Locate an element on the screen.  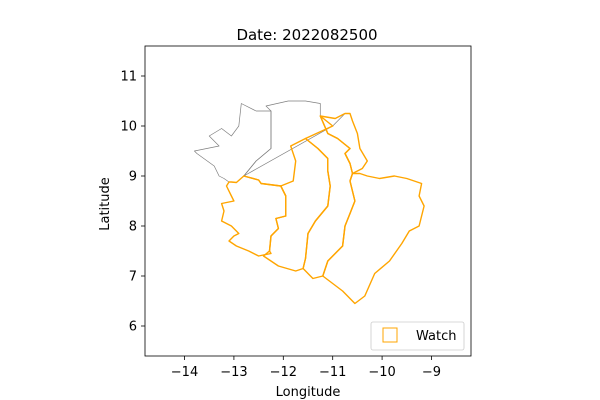
y-tick-label: 9 is located at coordinates (133, 177).